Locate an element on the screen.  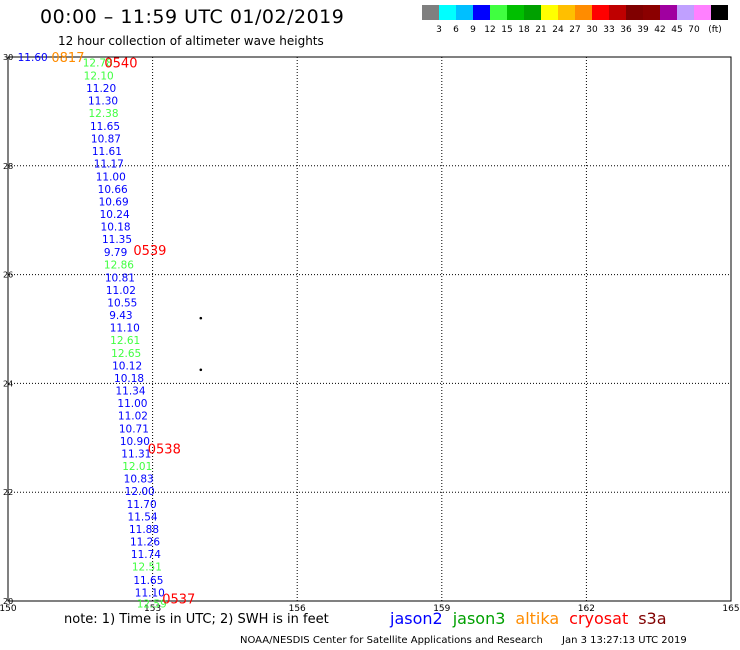
wave-height-value: 11.70 is located at coordinates (142, 505).